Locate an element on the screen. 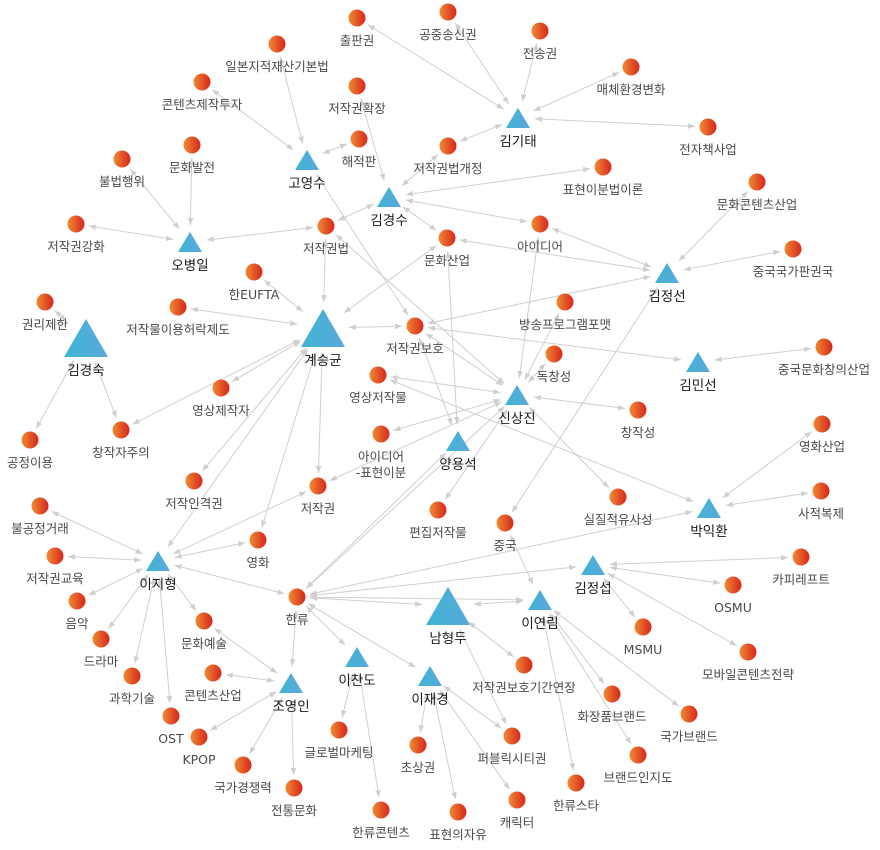 This screenshot has height=850, width=880. topic-node: 권리제한 is located at coordinates (45, 313).